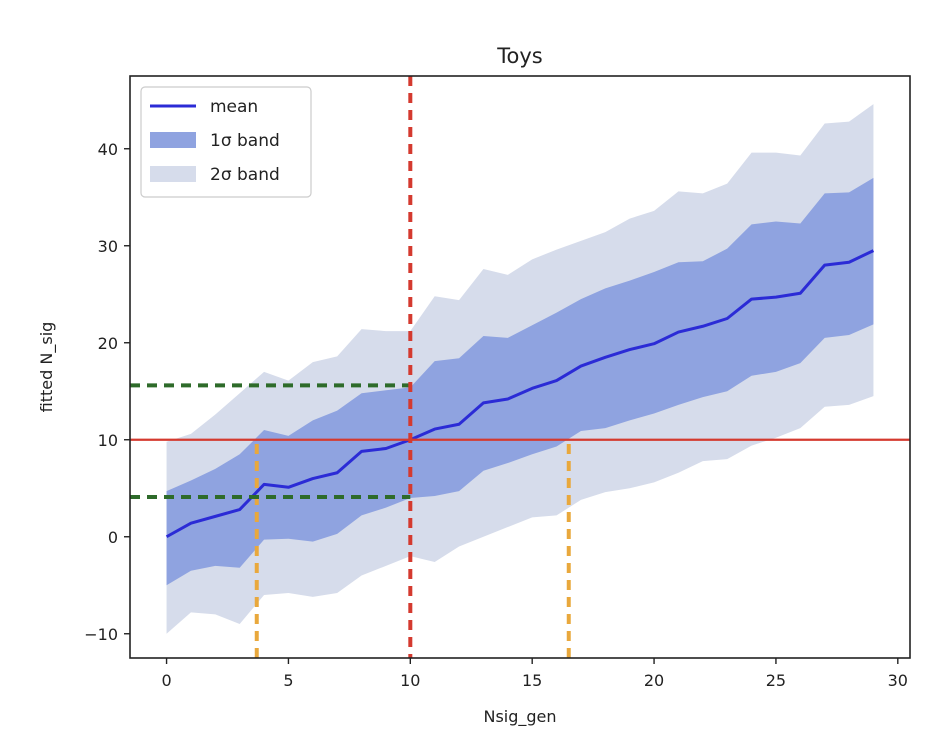 This screenshot has width=944, height=748. What do you see at coordinates (245, 175) in the screenshot?
I see `legend-2sigma-label: 2σ band` at bounding box center [245, 175].